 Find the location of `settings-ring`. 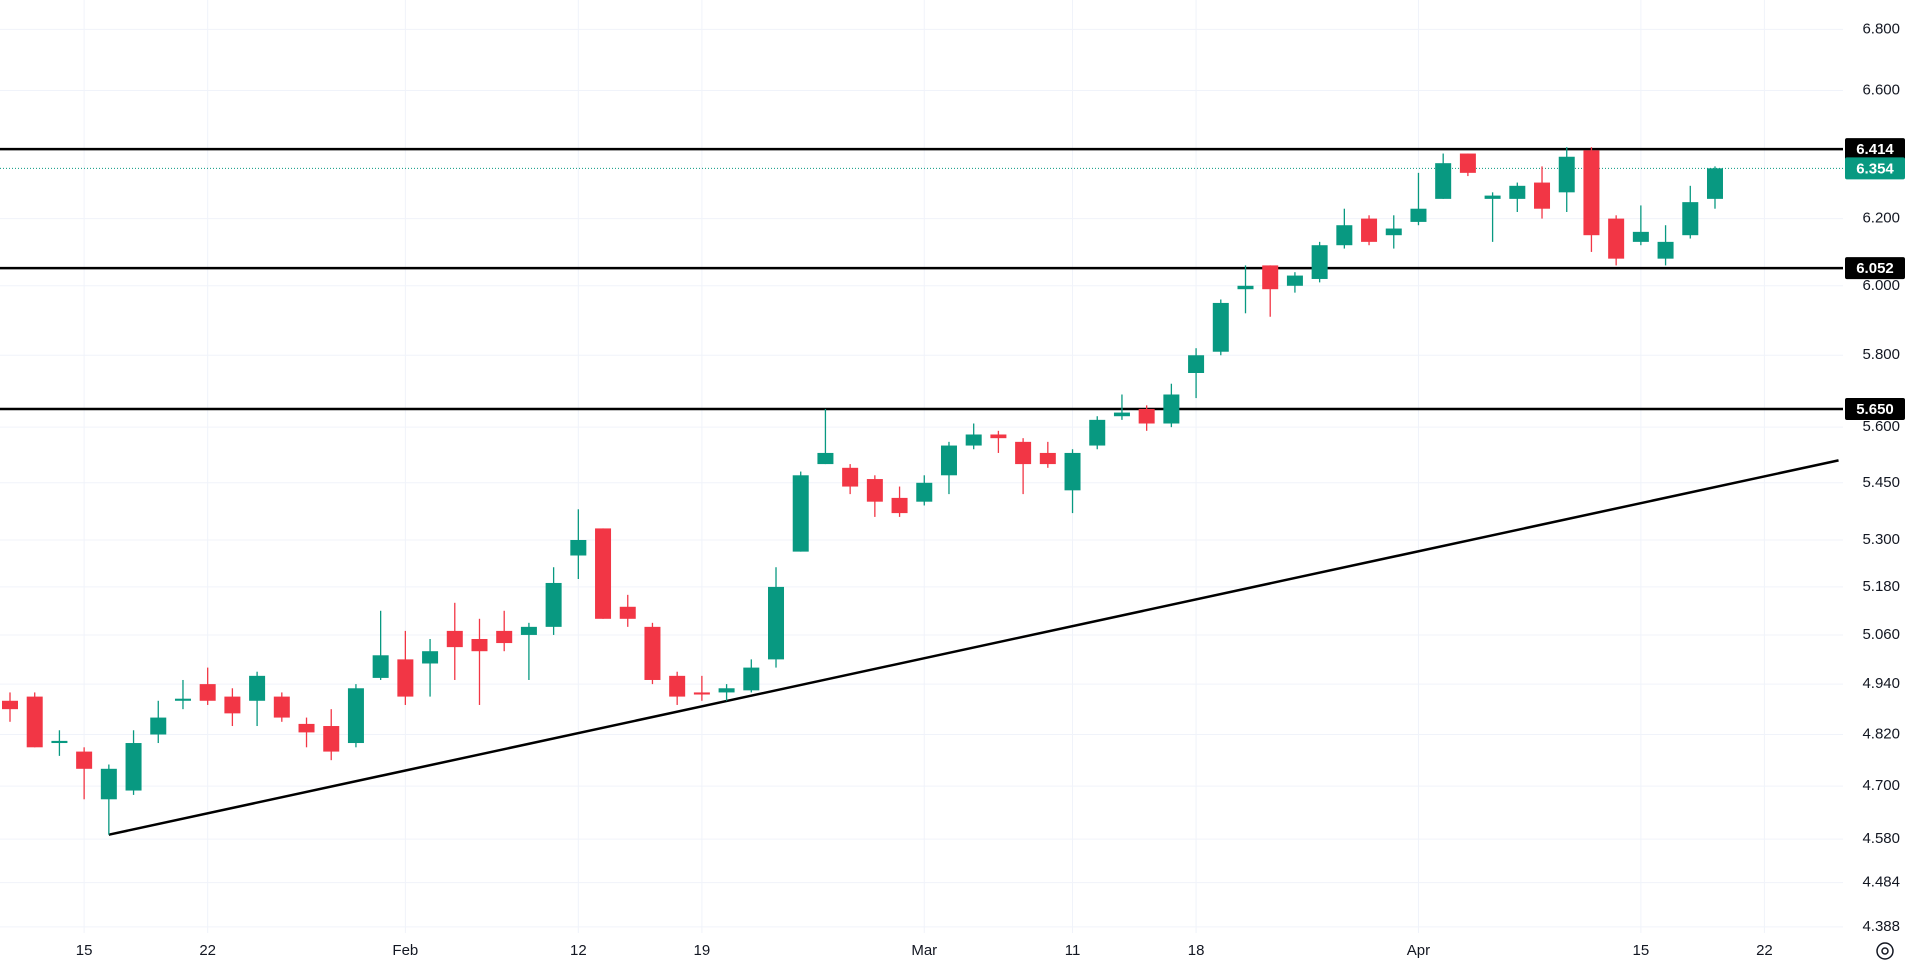

settings-ring is located at coordinates (1885, 951).